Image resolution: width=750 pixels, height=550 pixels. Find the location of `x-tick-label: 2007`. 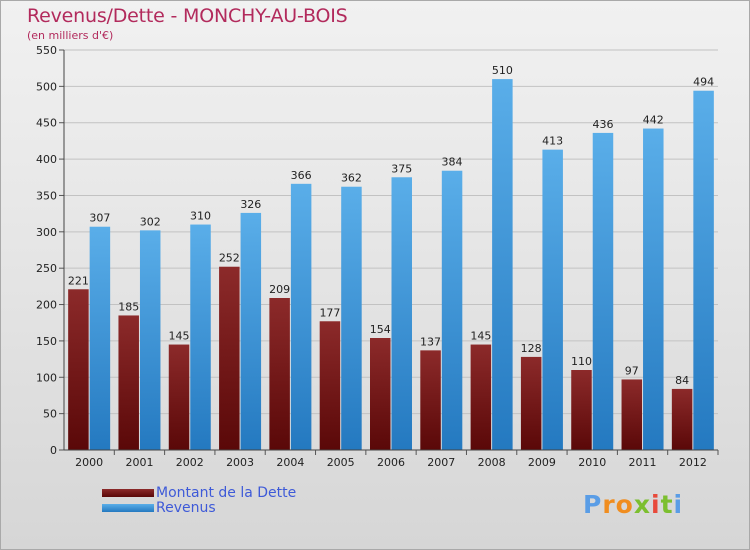

x-tick-label: 2007 is located at coordinates (441, 462).